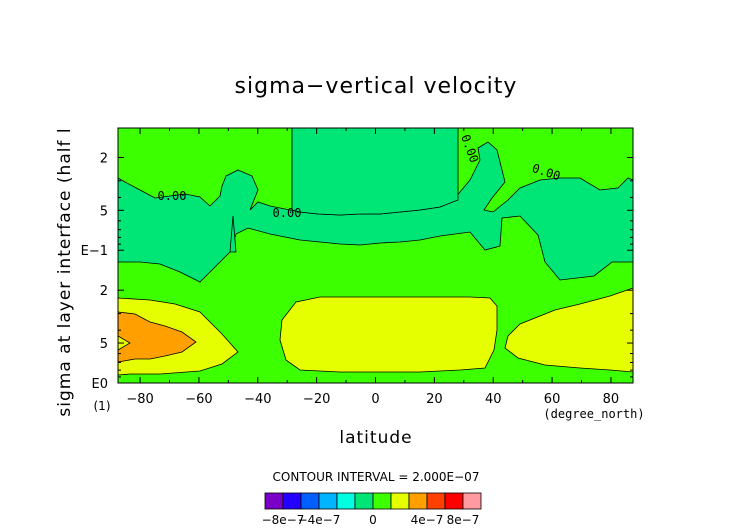 The height and width of the screenshot is (532, 752). Describe the element at coordinates (388, 334) in the screenshot. I see `contour-fill-yellow-center` at that location.